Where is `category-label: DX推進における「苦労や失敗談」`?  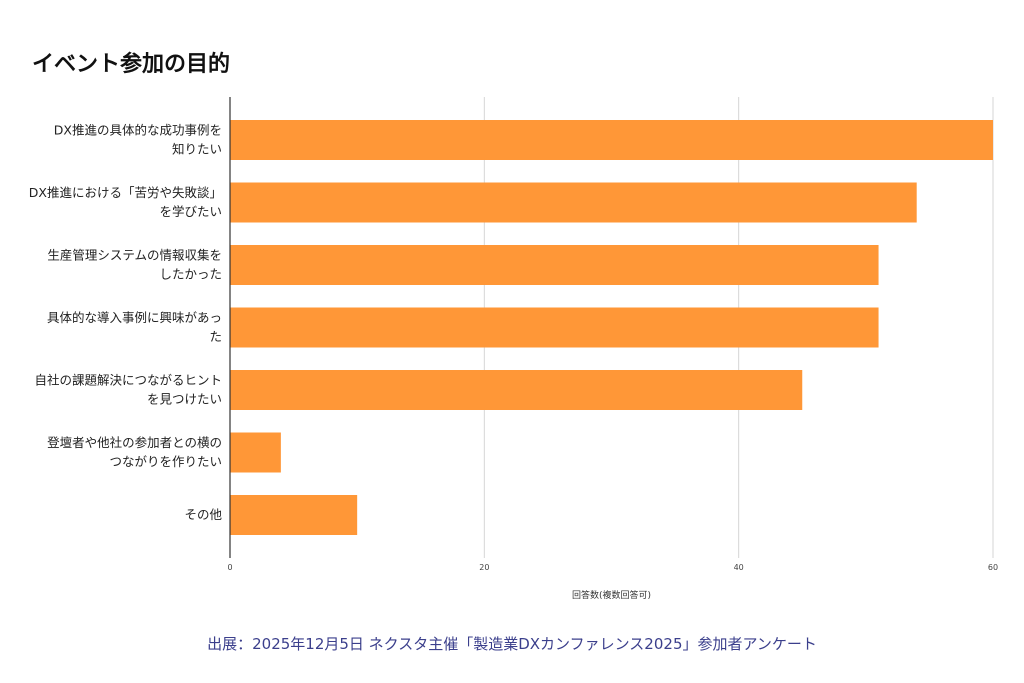
category-label: DX推進における「苦労や失敗談」 is located at coordinates (125, 192).